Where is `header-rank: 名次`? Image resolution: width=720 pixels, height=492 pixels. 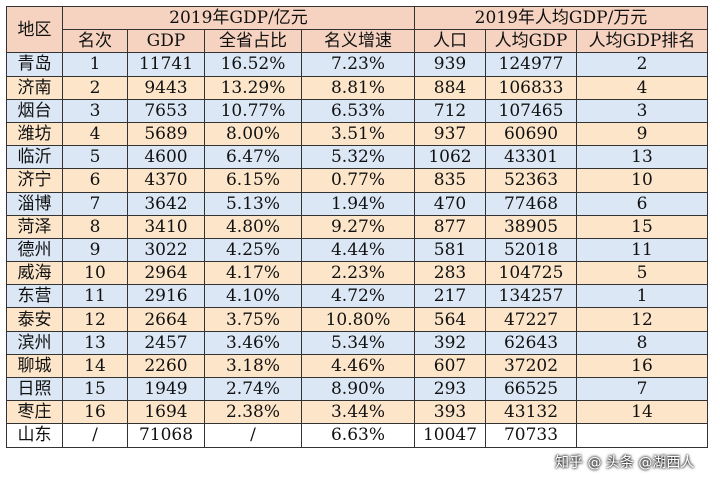
header-rank: 名次 is located at coordinates (95, 41).